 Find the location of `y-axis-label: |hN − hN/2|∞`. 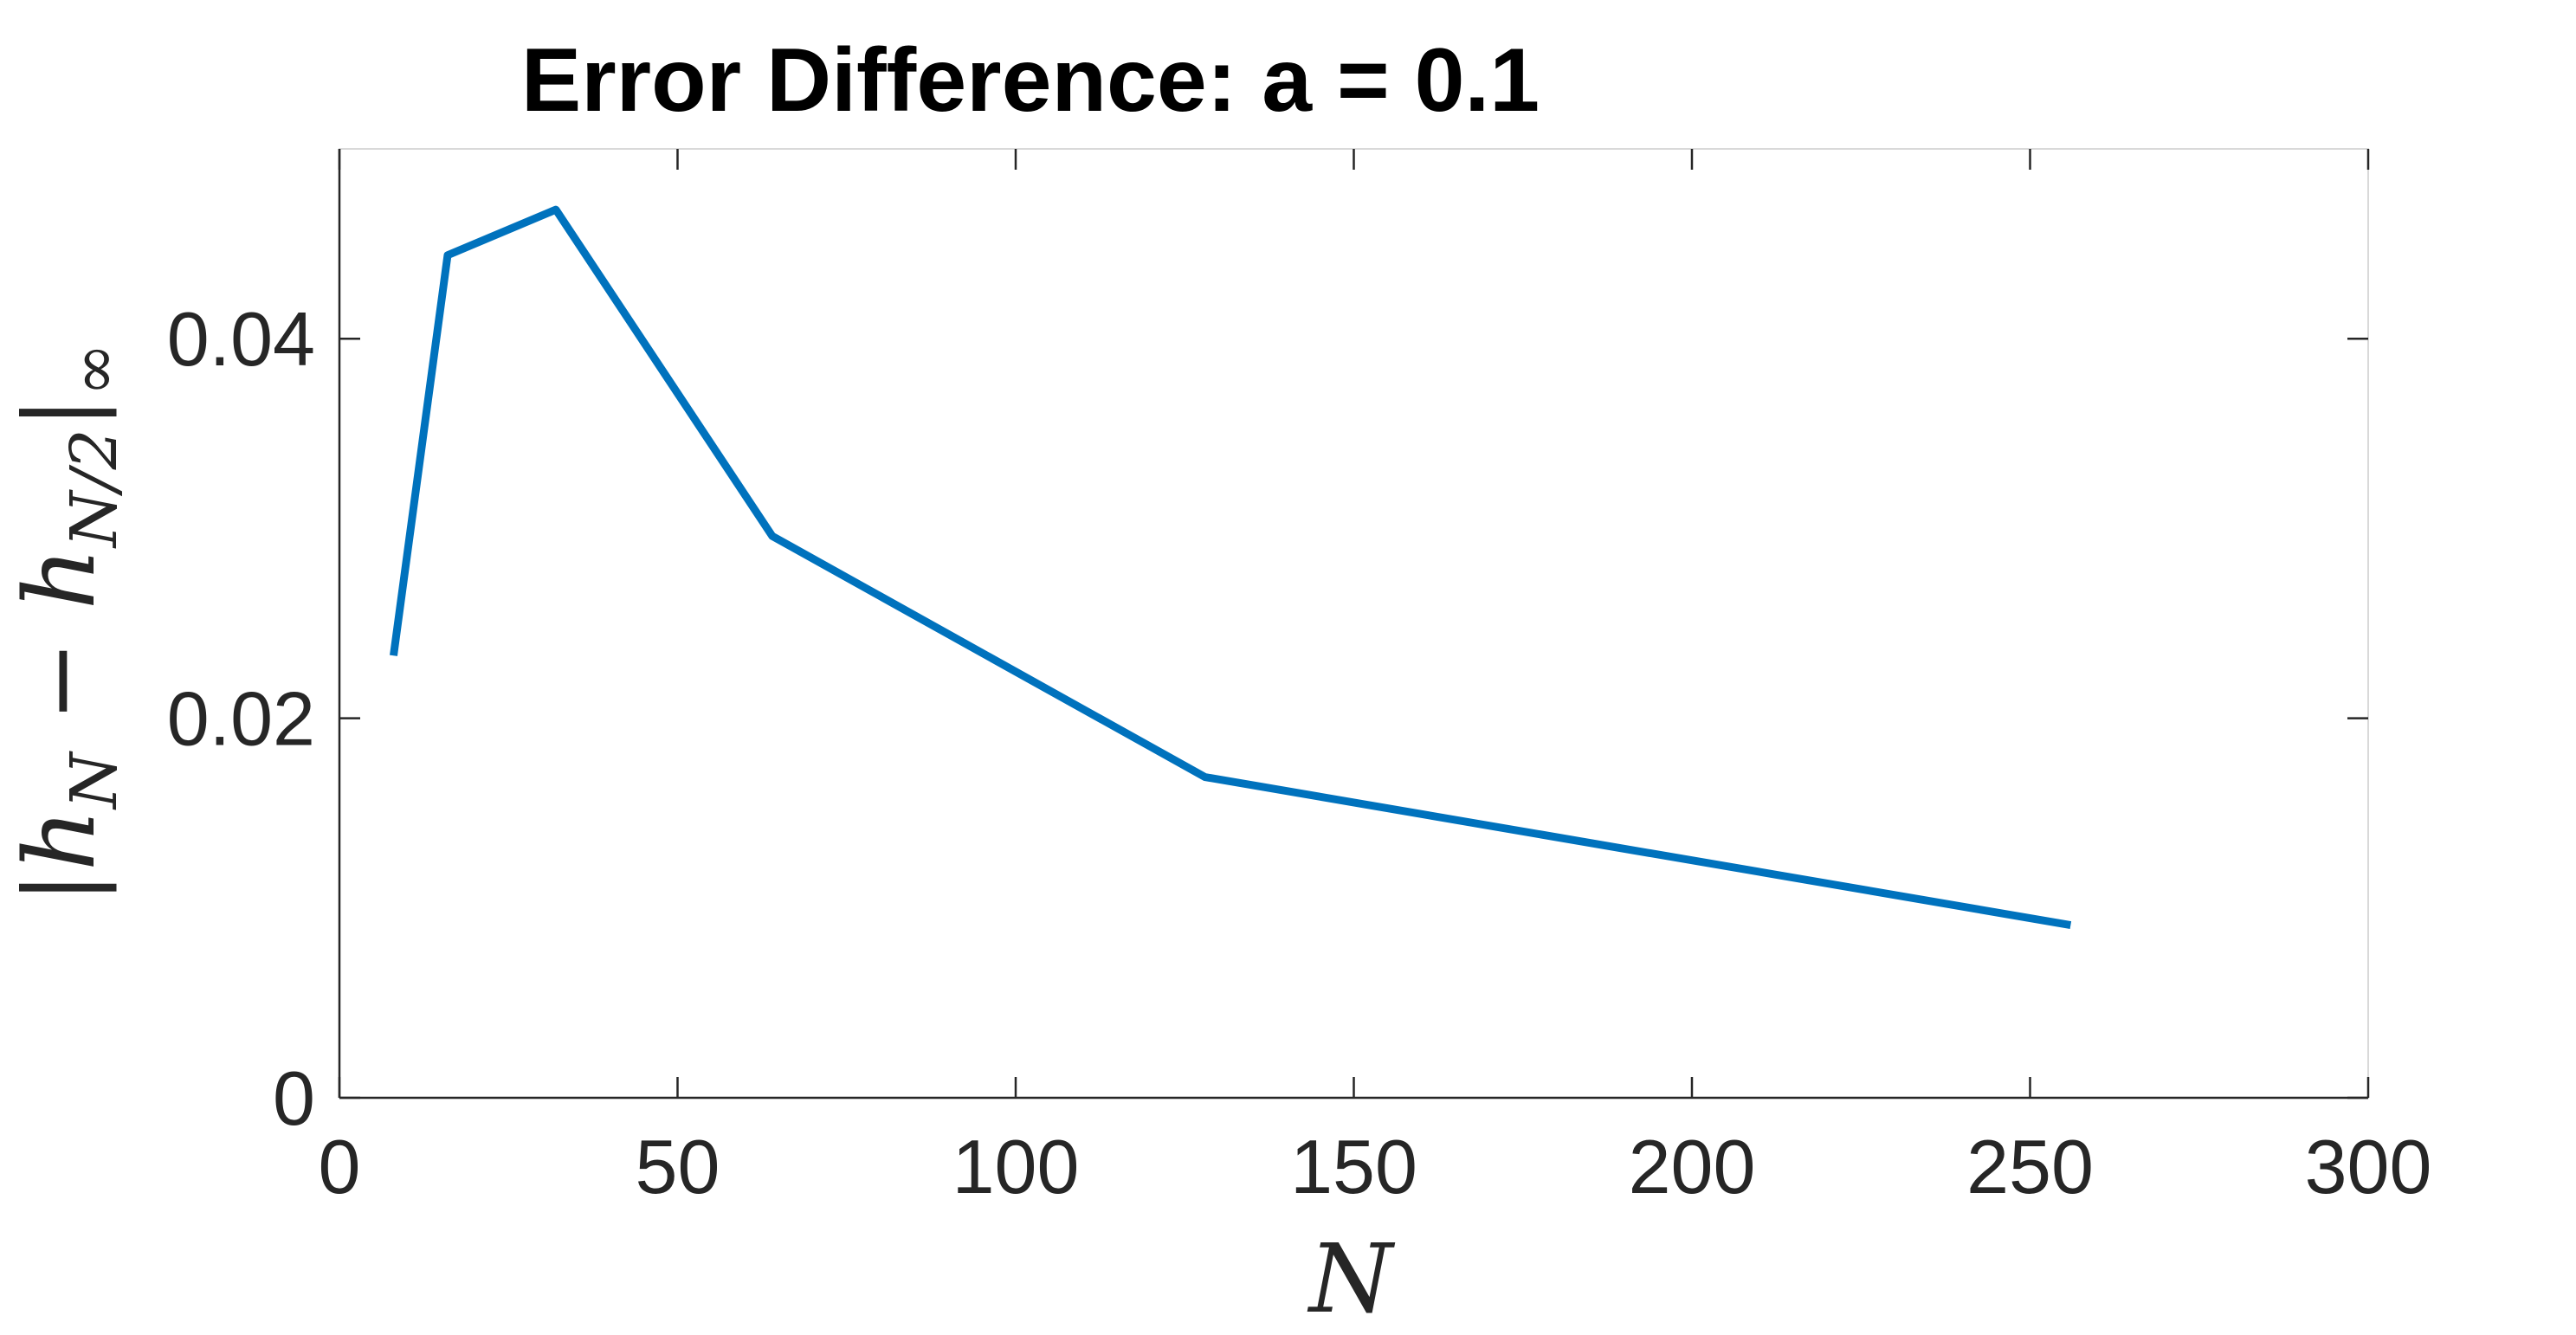

y-axis-label: |hN − hN/2|∞ is located at coordinates (68, 624).